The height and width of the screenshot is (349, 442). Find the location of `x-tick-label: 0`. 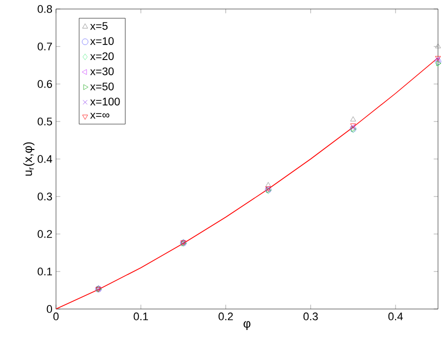

x-tick-label: 0 is located at coordinates (56, 316).